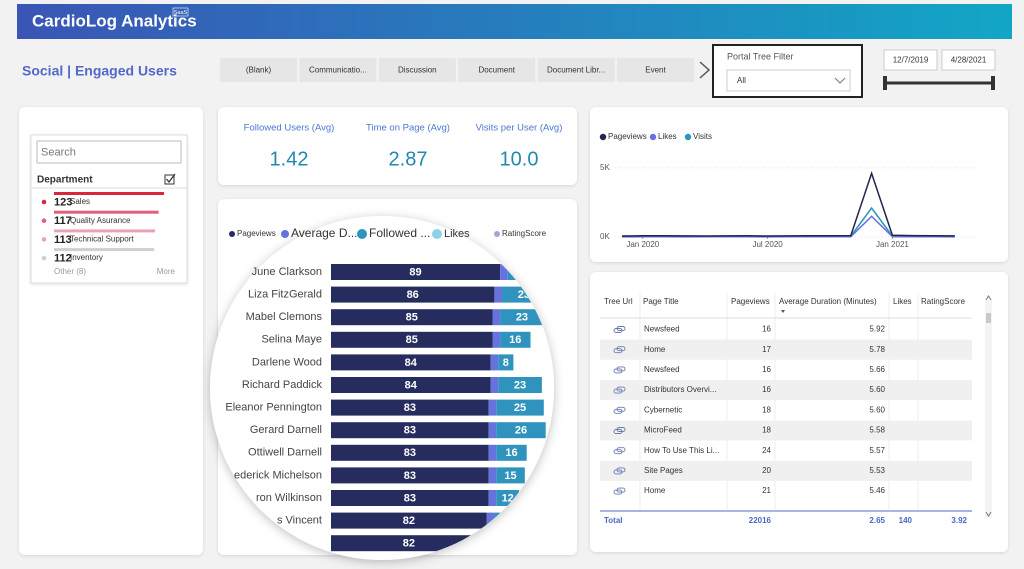  What do you see at coordinates (506, 363) in the screenshot?
I see `bar-value-label: 8` at bounding box center [506, 363].